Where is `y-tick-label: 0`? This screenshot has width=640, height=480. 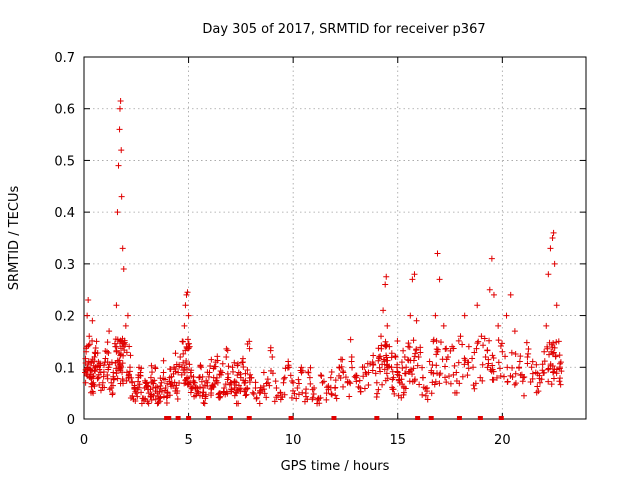
y-tick-label: 0 is located at coordinates (71, 420).